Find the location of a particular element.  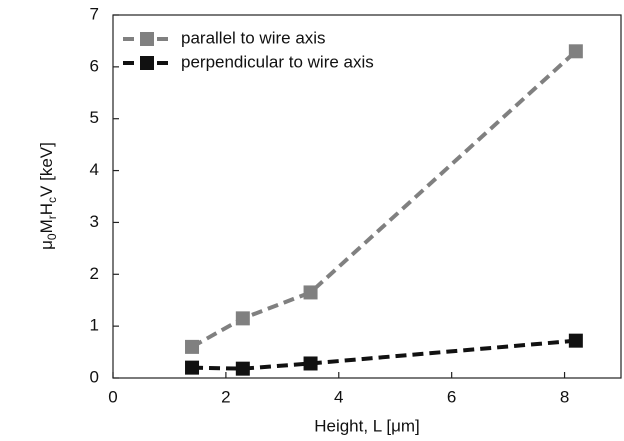

y-axis-label: μ0MrHcV [keV] is located at coordinates (48, 196).